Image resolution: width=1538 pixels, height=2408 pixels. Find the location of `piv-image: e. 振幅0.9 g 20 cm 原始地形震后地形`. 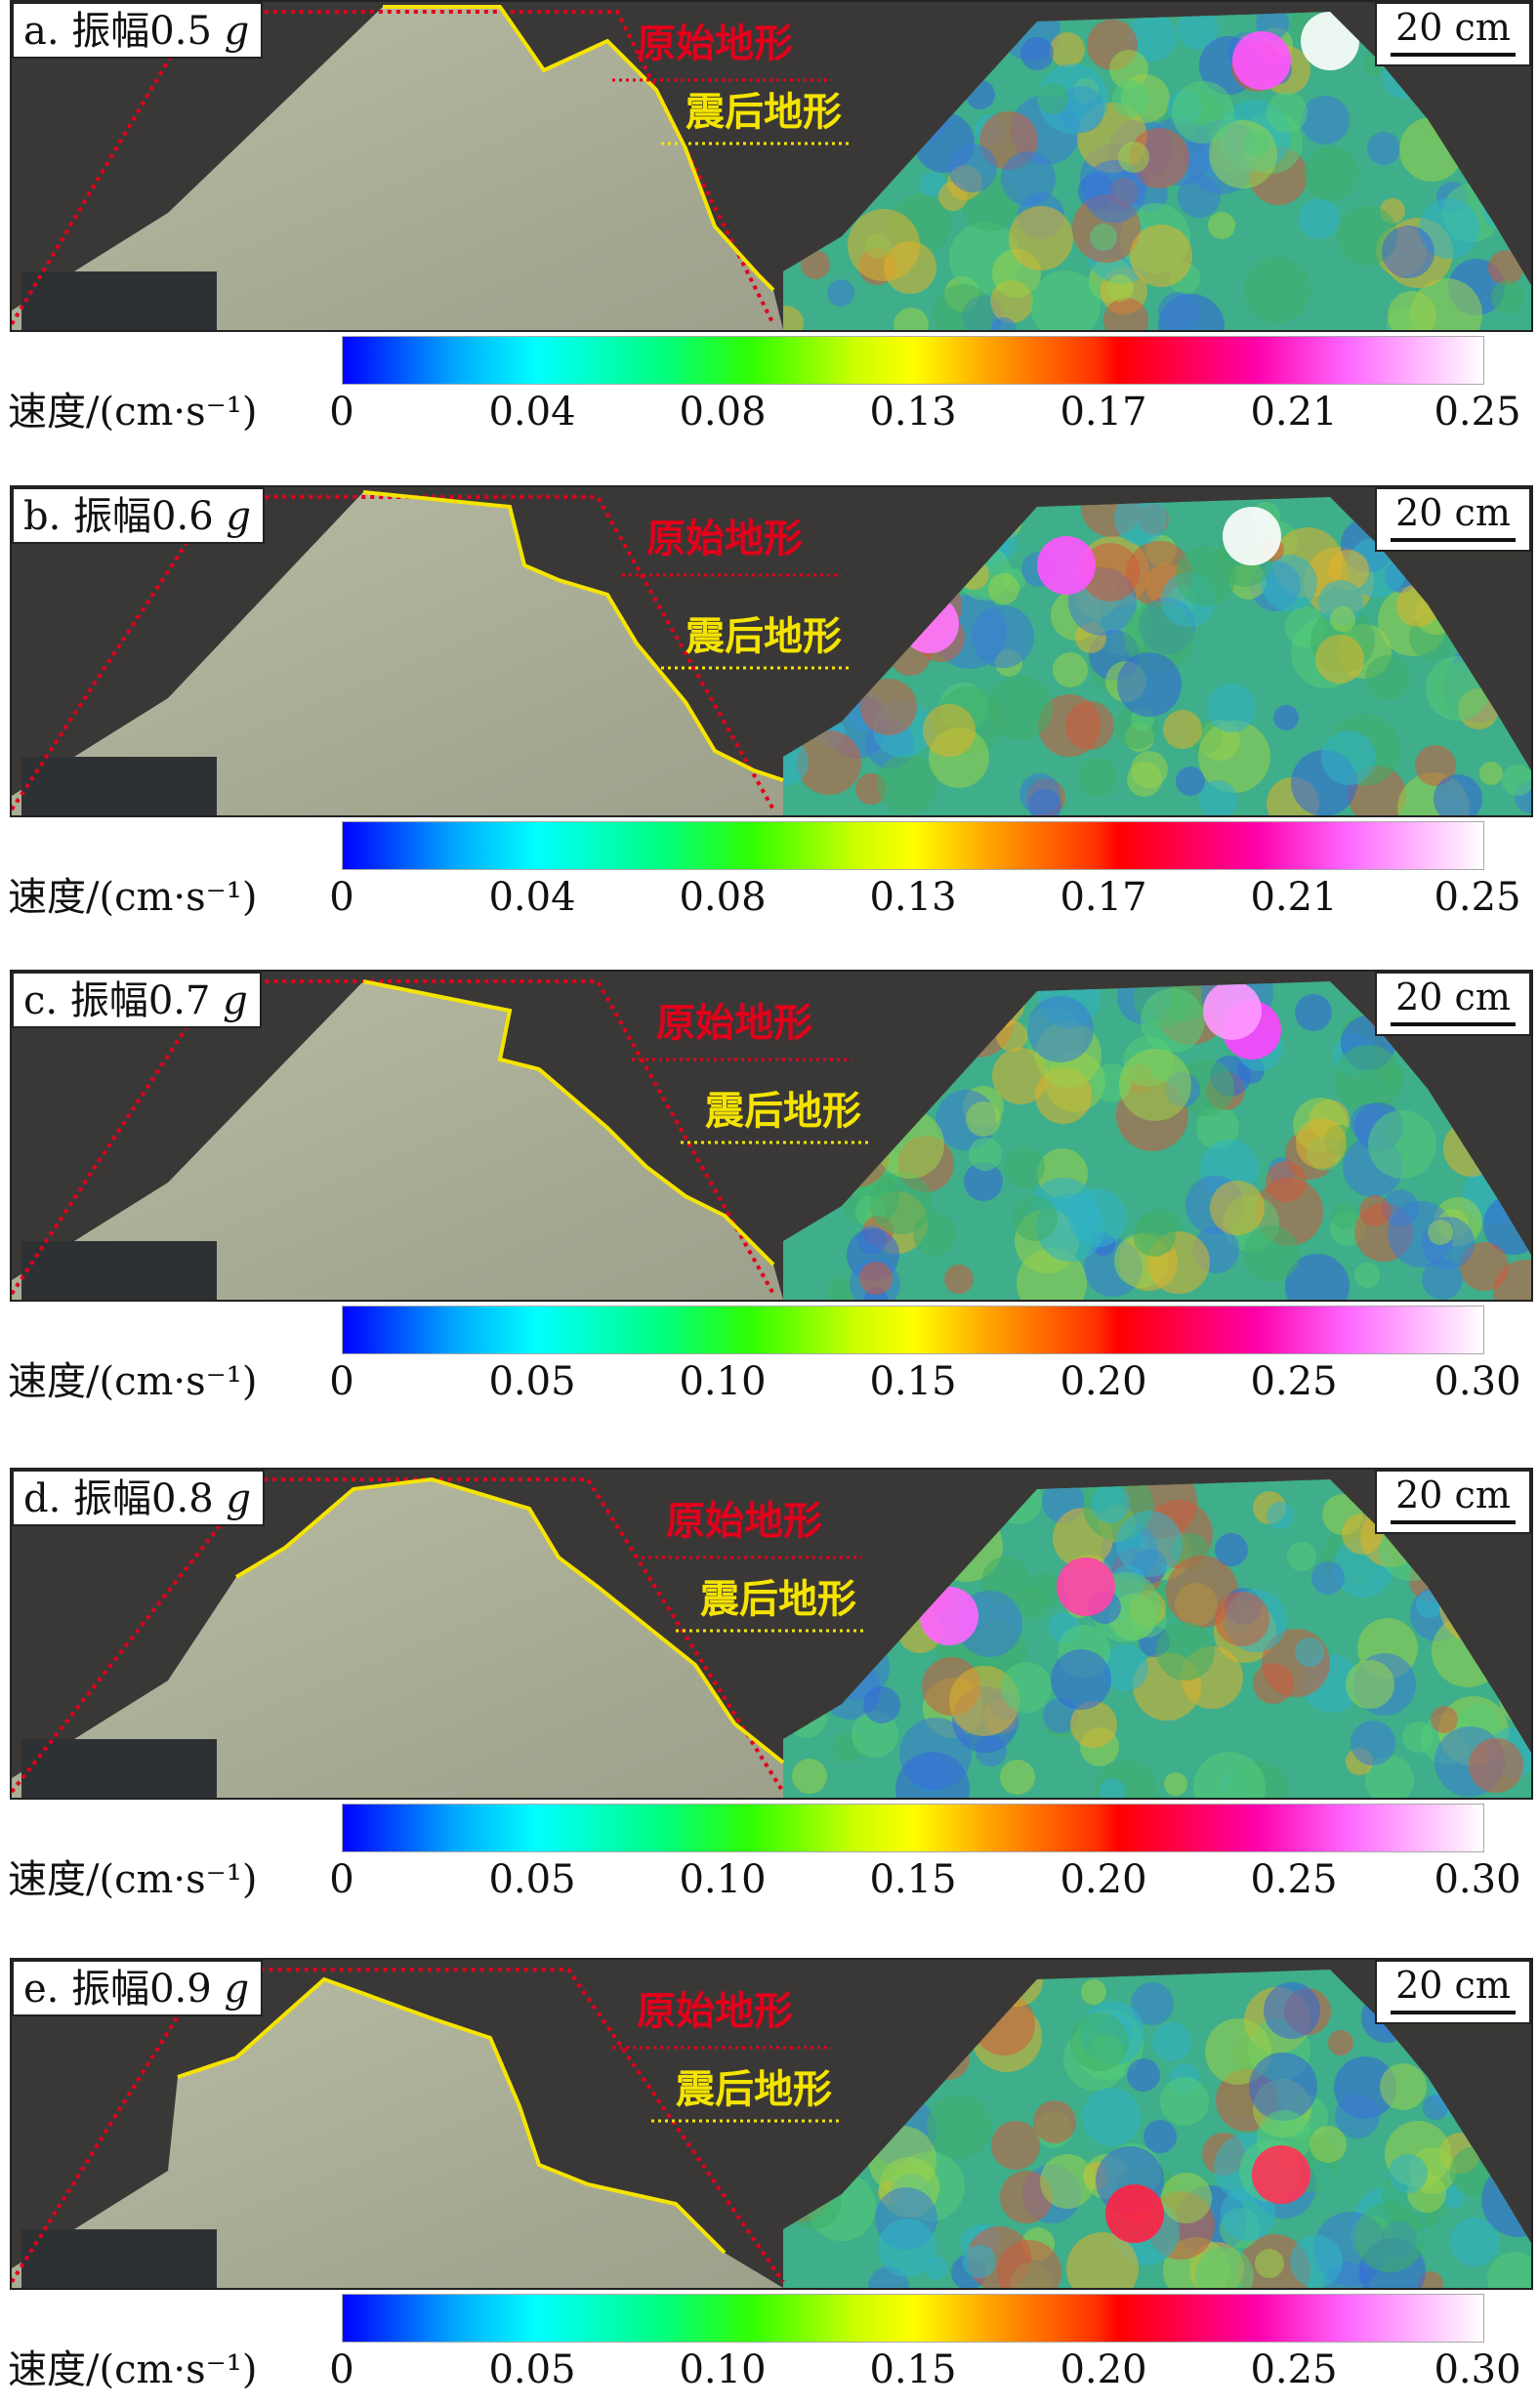

piv-image: e. 振幅0.9 g 20 cm 原始地形震后地形 is located at coordinates (772, 2124).